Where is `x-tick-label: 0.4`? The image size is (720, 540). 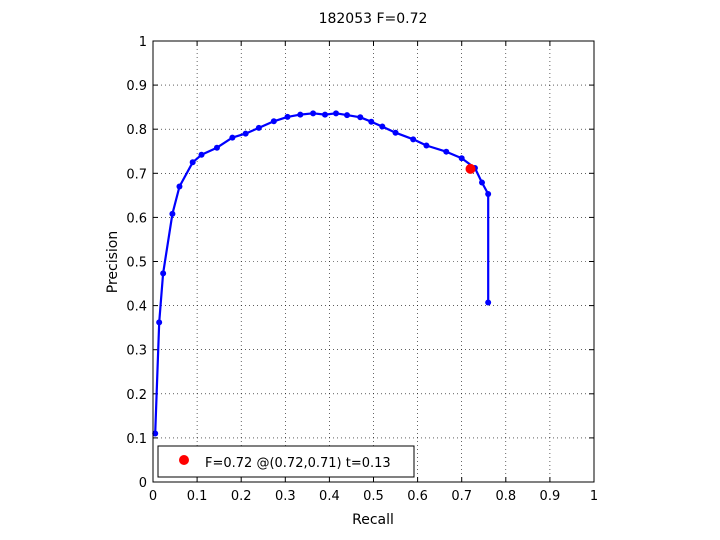 x-tick-label: 0.4 is located at coordinates (329, 496).